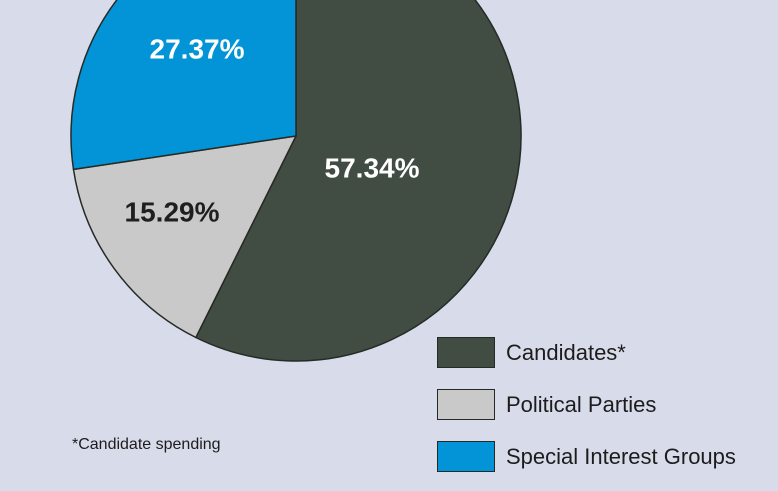 The height and width of the screenshot is (491, 778). What do you see at coordinates (372, 167) in the screenshot?
I see `slice-label-candidates: 57.34%` at bounding box center [372, 167].